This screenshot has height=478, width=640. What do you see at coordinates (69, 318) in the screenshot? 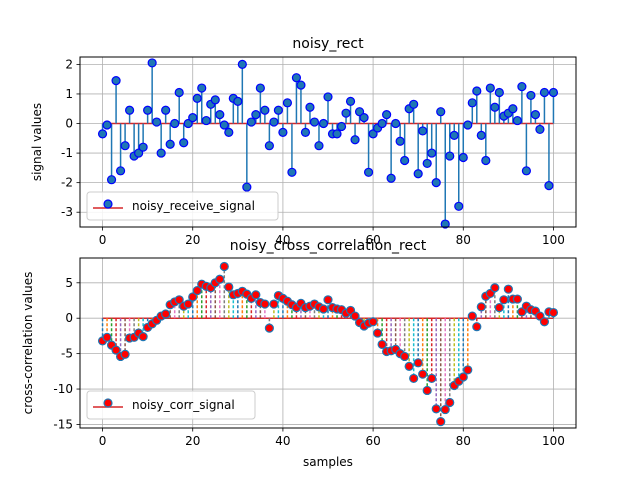
I see `correlation-y-tick-label: 0` at bounding box center [69, 318].